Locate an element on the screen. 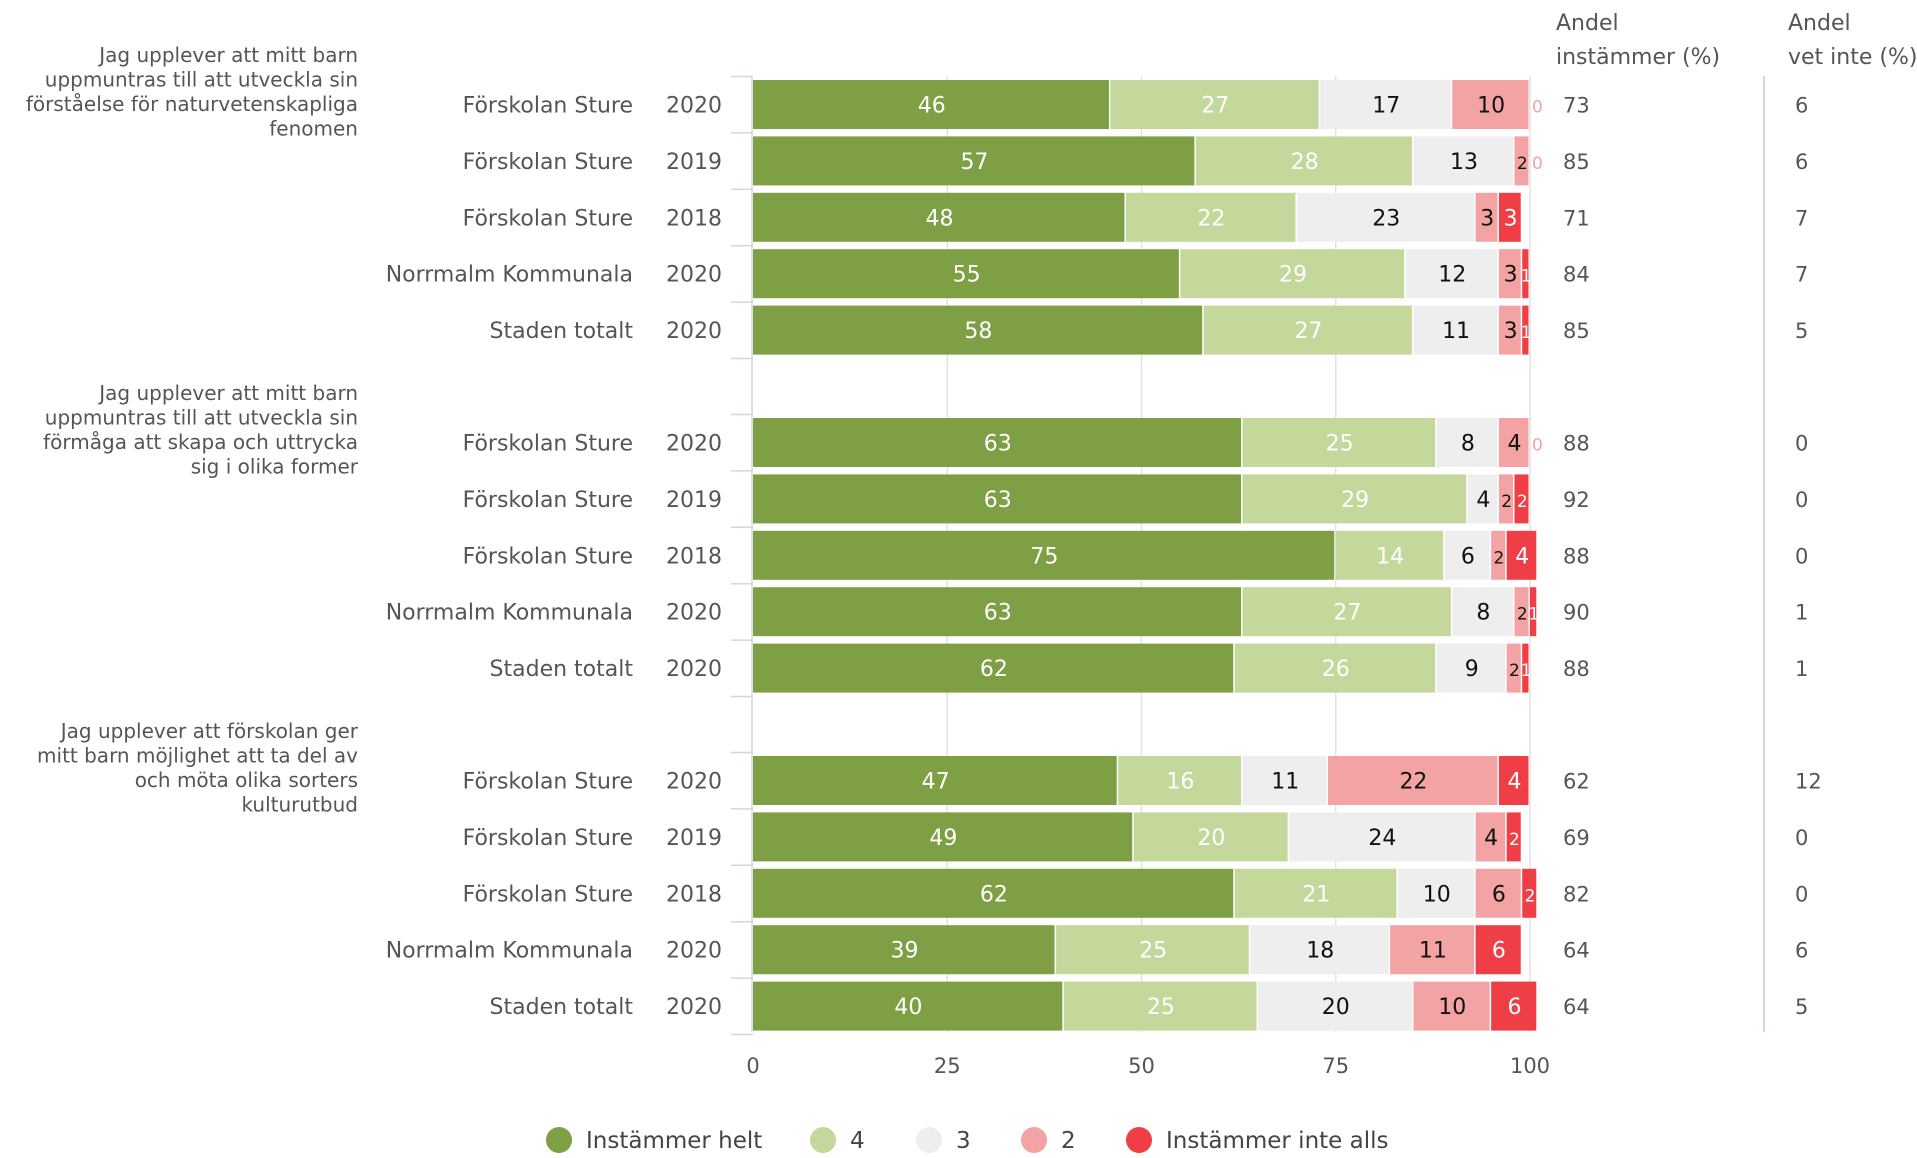  vetinte-value: 5 is located at coordinates (1801, 331).